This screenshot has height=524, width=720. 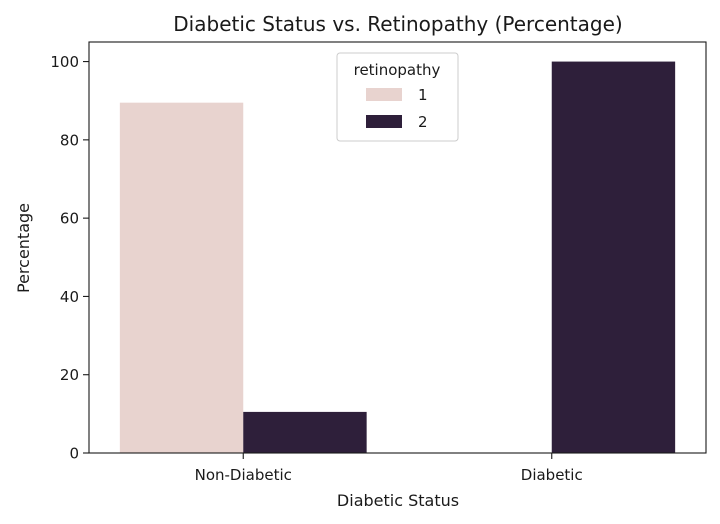 What do you see at coordinates (552, 475) in the screenshot?
I see `x-tick-label: Diabetic` at bounding box center [552, 475].